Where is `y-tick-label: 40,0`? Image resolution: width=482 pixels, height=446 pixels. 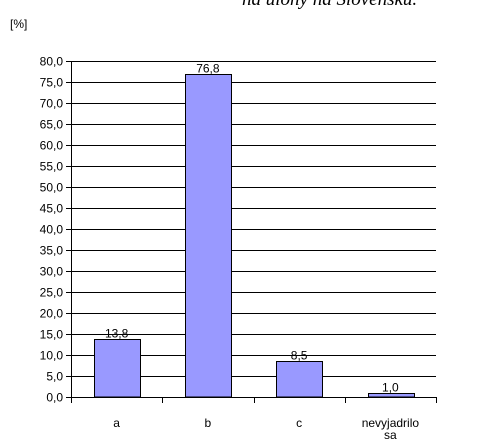 y-tick-label: 40,0 is located at coordinates (52, 230).